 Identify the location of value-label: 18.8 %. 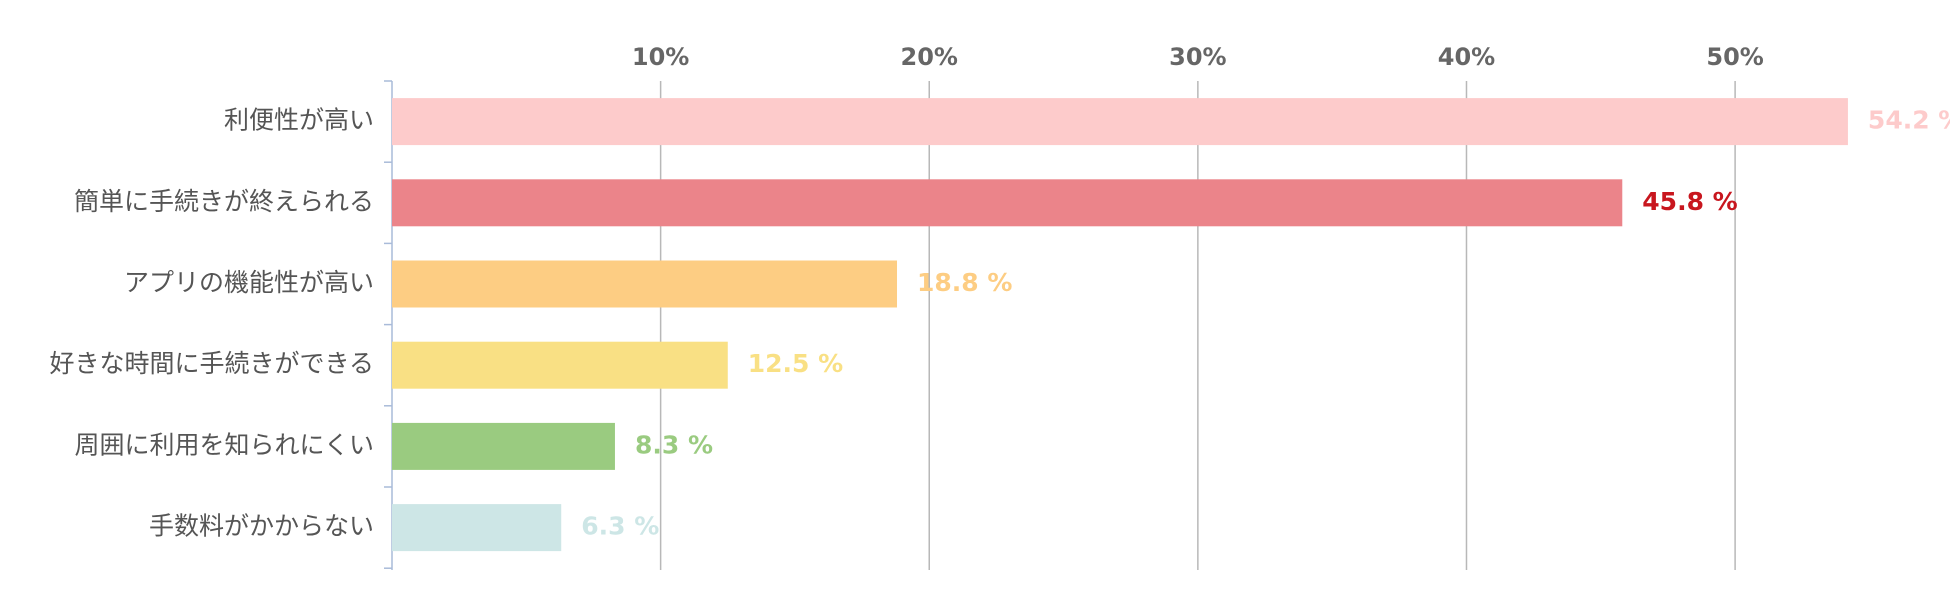
(964, 282).